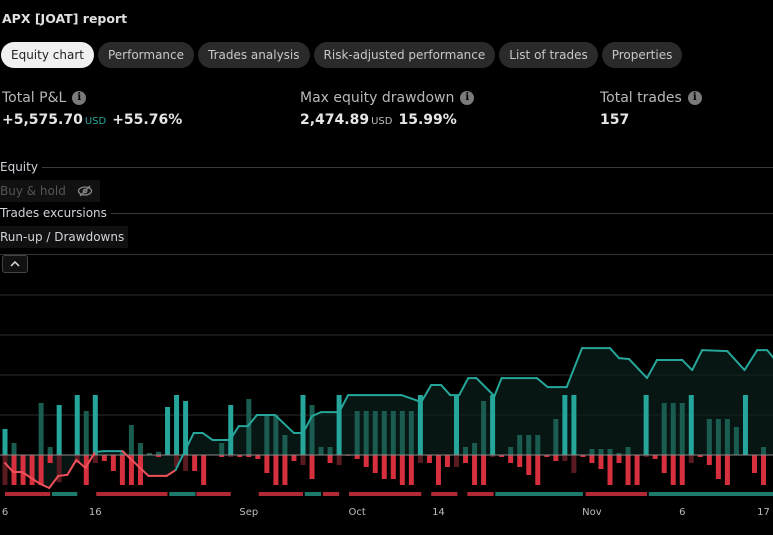 Image resolution: width=773 pixels, height=535 pixels. What do you see at coordinates (763, 512) in the screenshot?
I see `x-tick-label: 17` at bounding box center [763, 512].